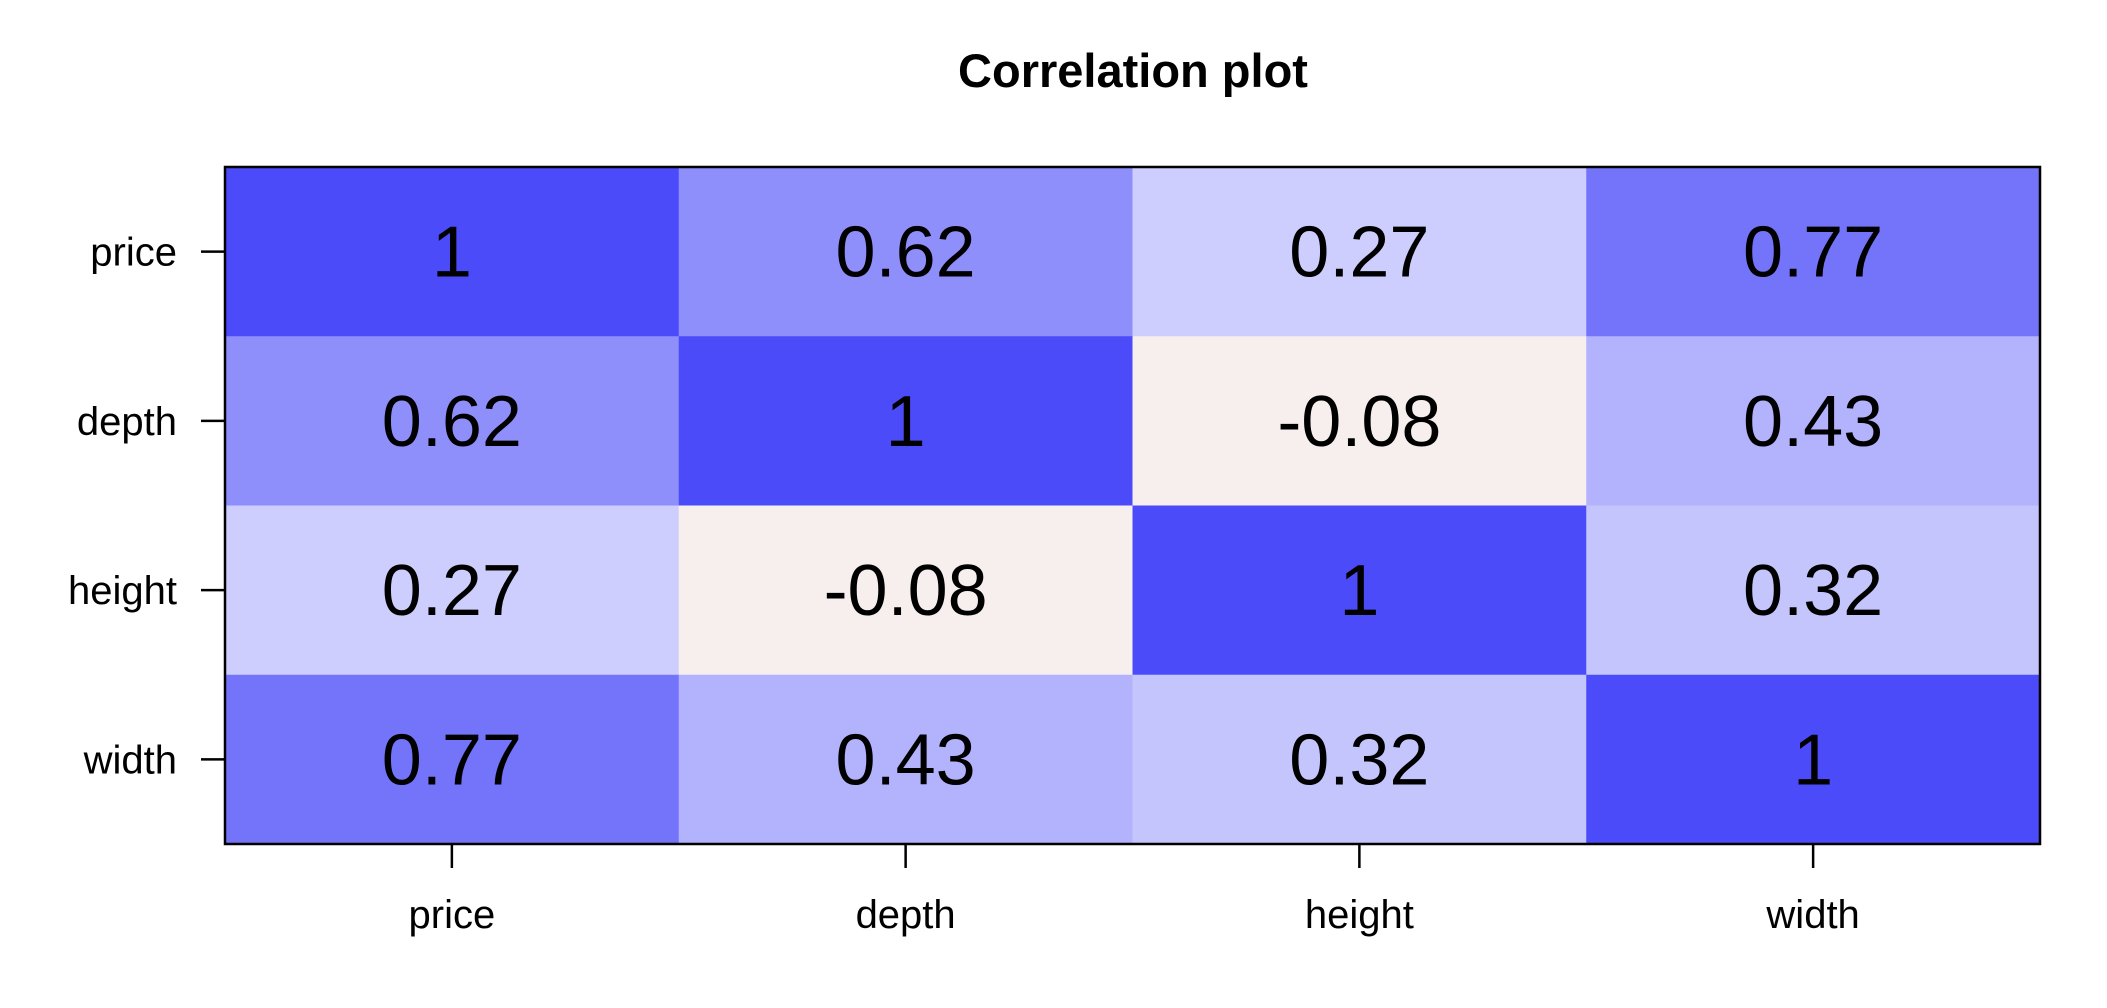 Image resolution: width=2107 pixels, height=1008 pixels. I want to click on y-axis-tick-label: height, so click(122, 591).